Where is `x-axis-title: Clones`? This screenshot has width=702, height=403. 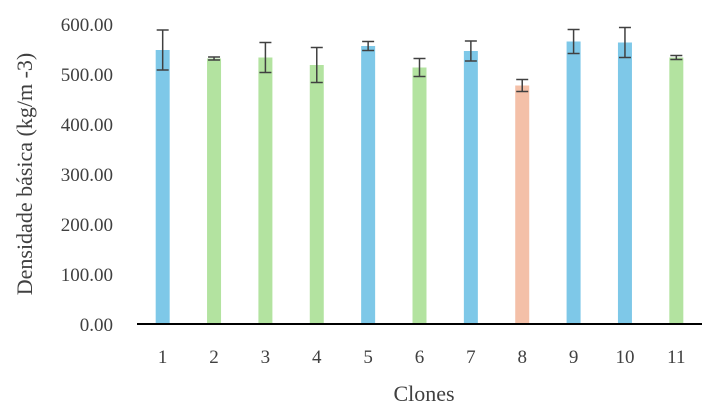 x-axis-title: Clones is located at coordinates (423, 392).